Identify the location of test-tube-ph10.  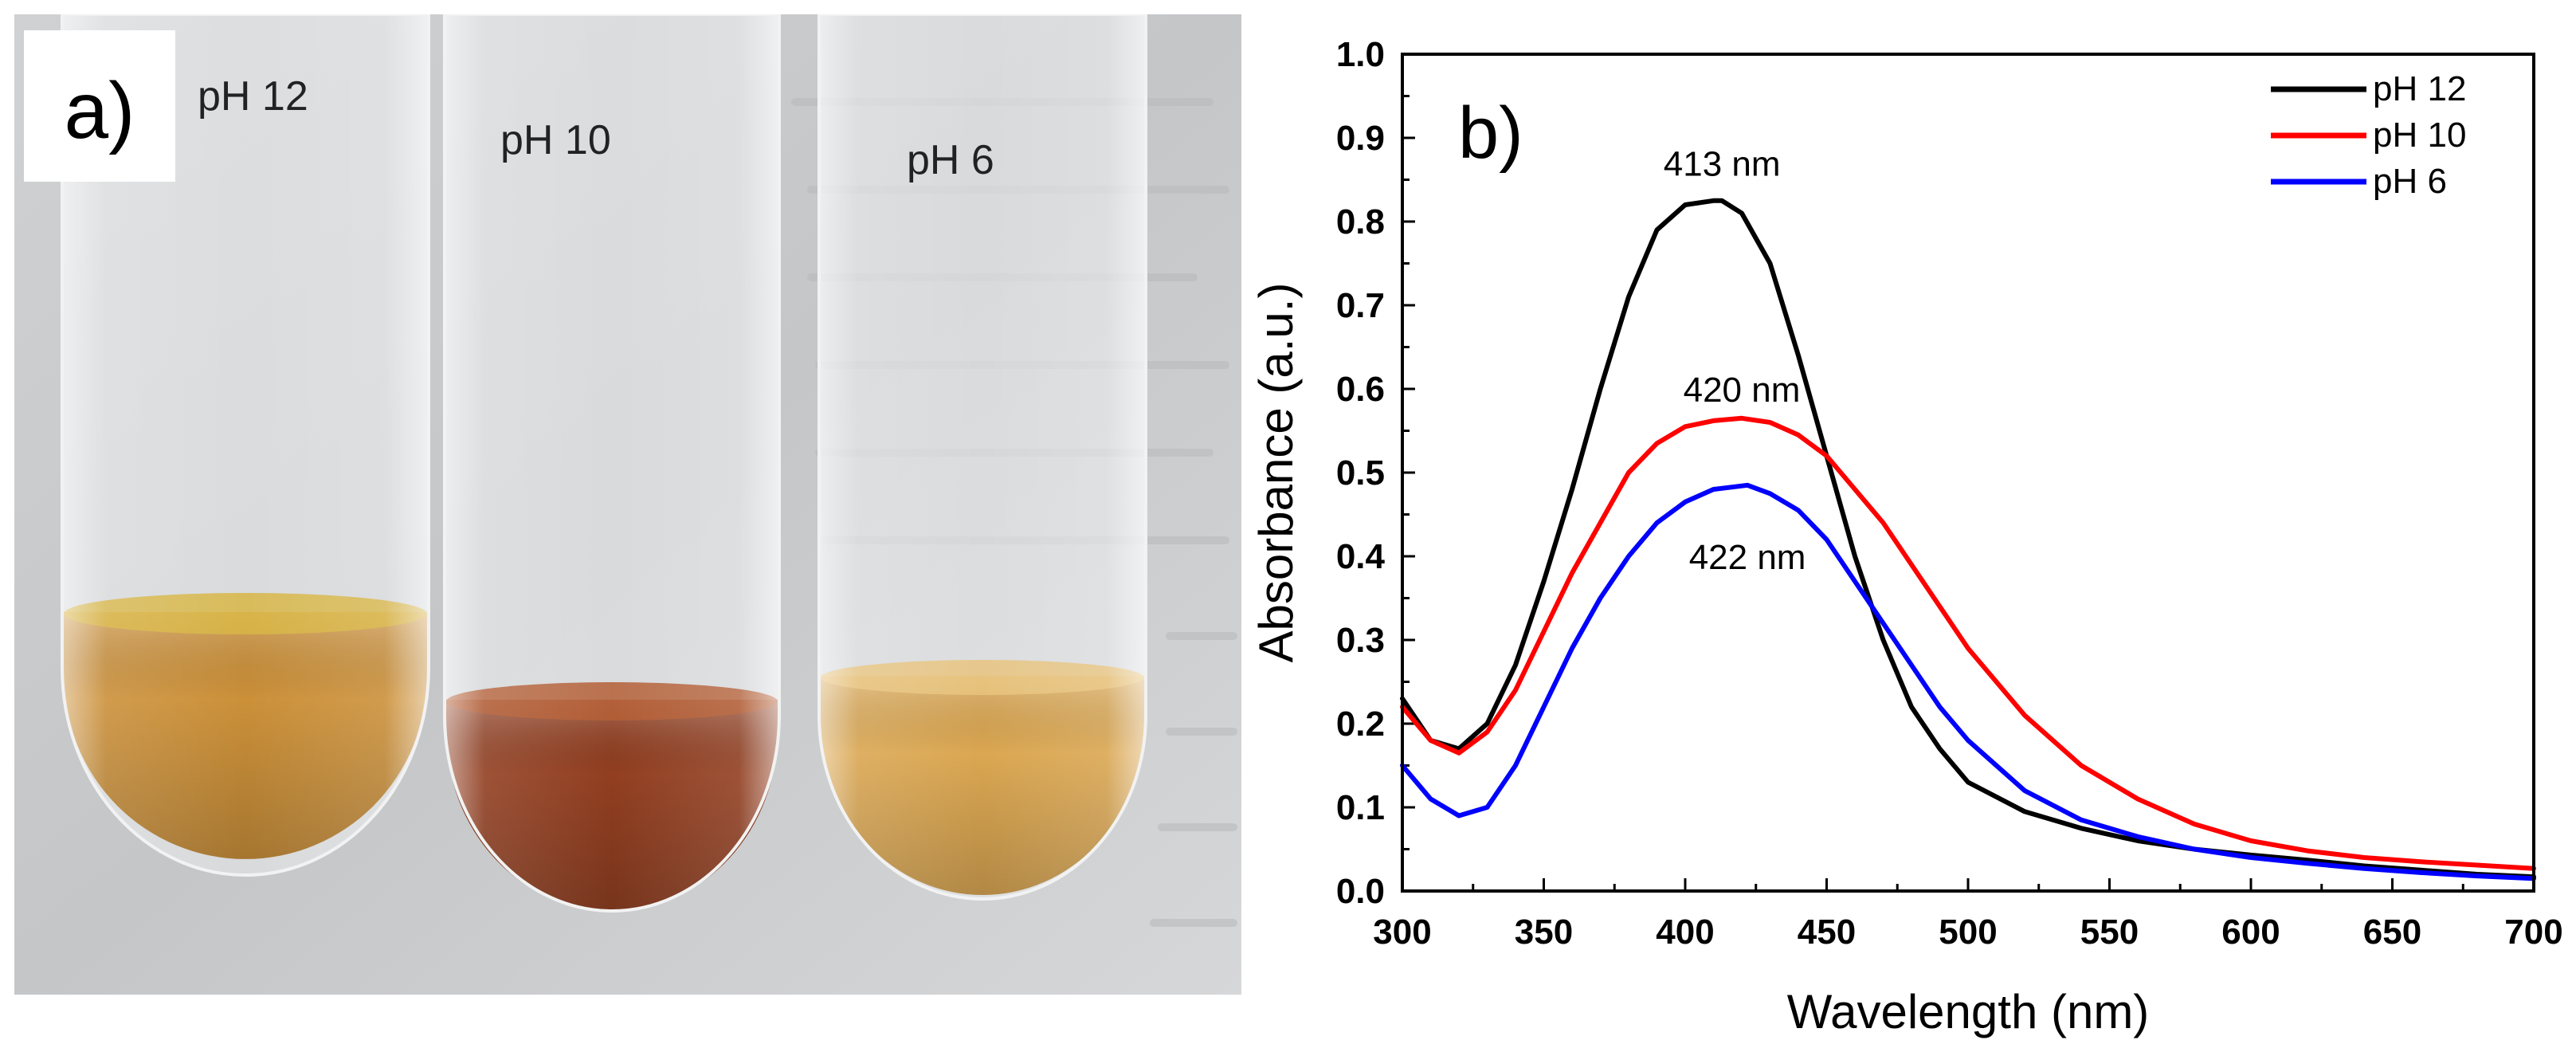
(612, 464).